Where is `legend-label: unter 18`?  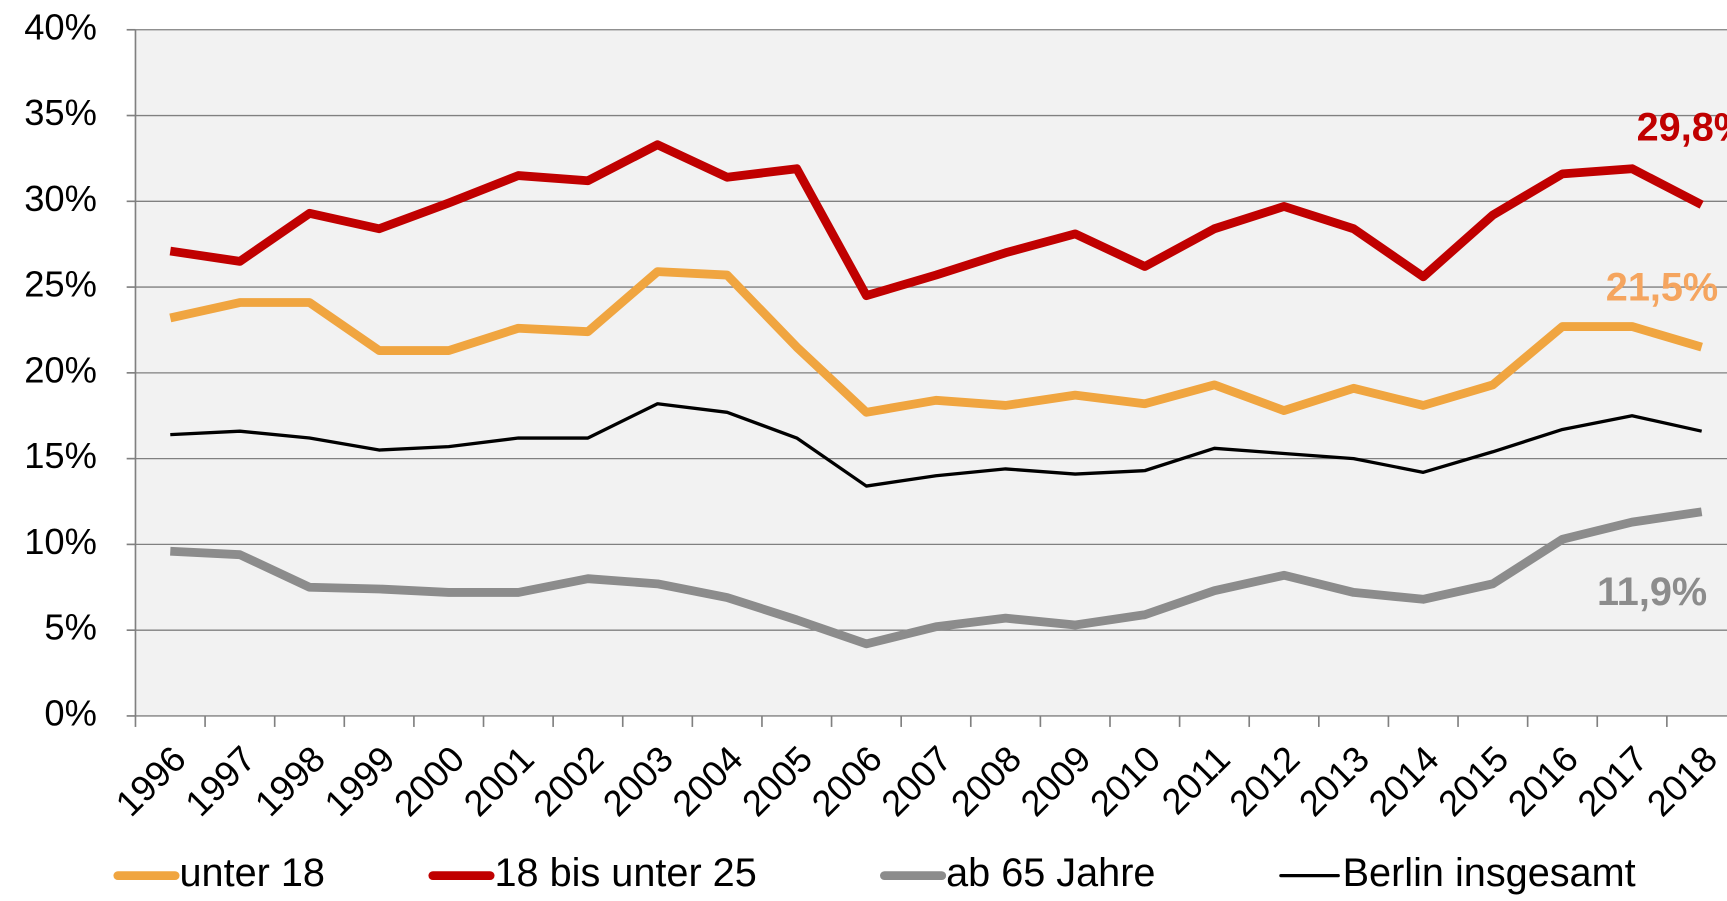 legend-label: unter 18 is located at coordinates (252, 873).